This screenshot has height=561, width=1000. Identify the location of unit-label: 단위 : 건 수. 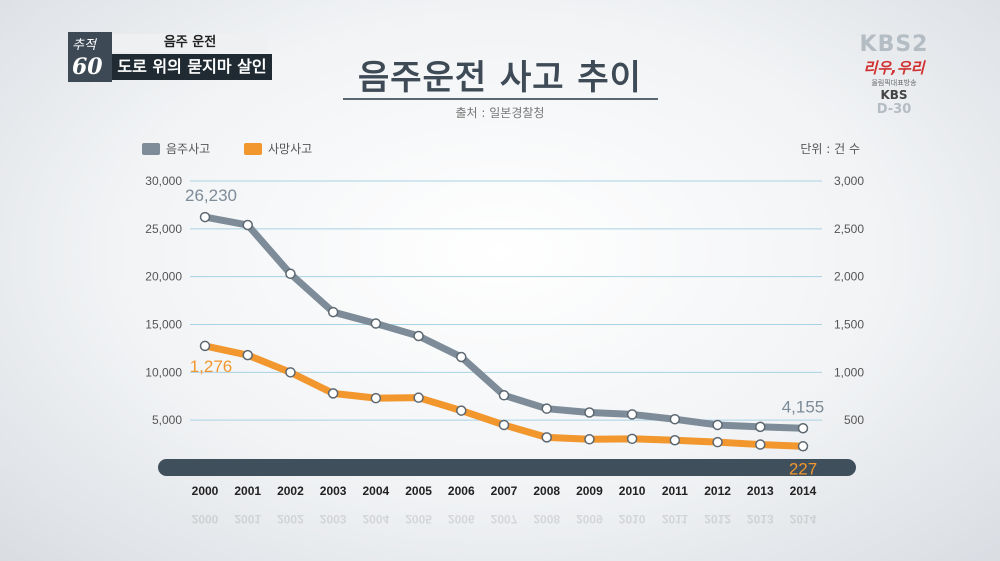
(830, 149).